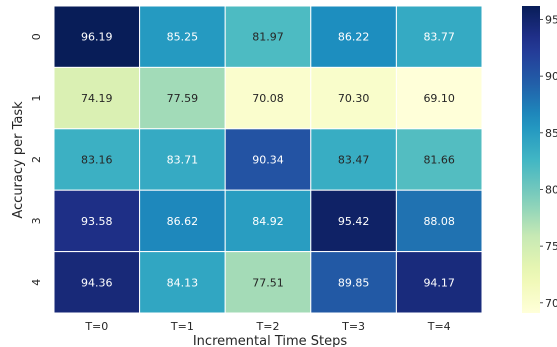  What do you see at coordinates (551, 133) in the screenshot?
I see `colorbar-tick-label: 85` at bounding box center [551, 133].